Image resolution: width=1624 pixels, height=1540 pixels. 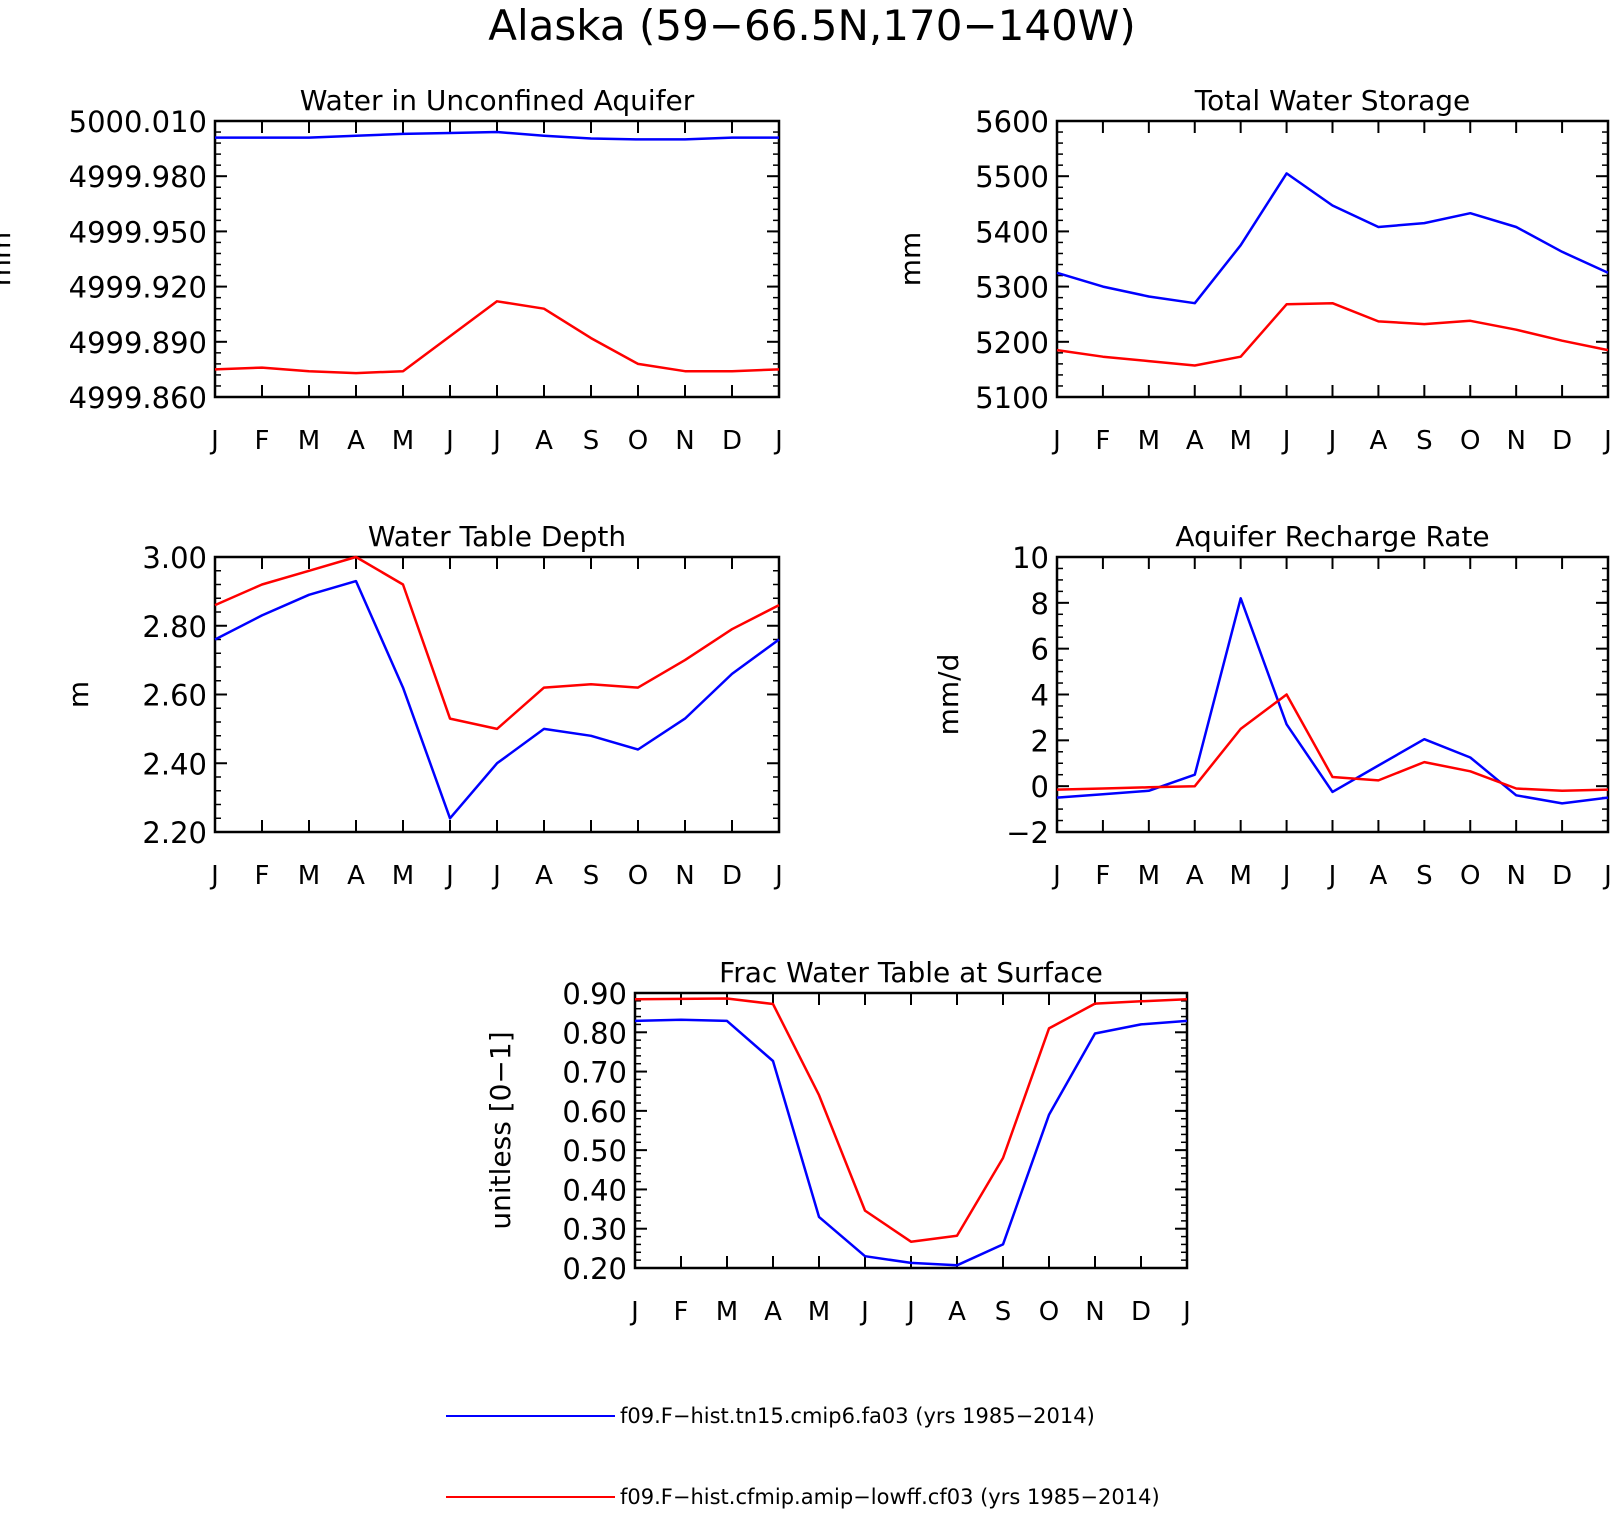 What do you see at coordinates (1012, 232) in the screenshot?
I see `y-tick-label: 5400` at bounding box center [1012, 232].